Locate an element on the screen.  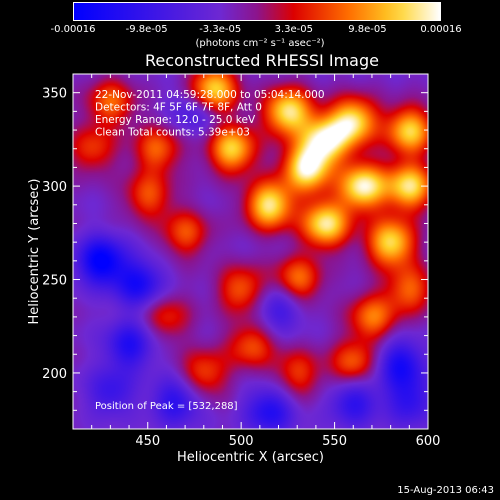
timestamp: 15-Aug-2013 06:43 is located at coordinates (445, 490).